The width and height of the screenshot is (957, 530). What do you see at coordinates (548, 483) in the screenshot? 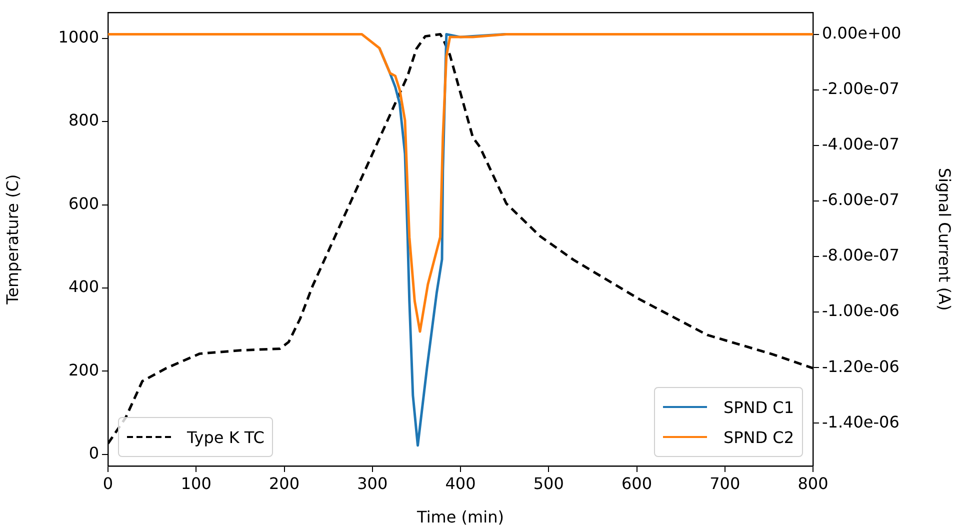
I see `x-tick-label: 500` at bounding box center [548, 483].